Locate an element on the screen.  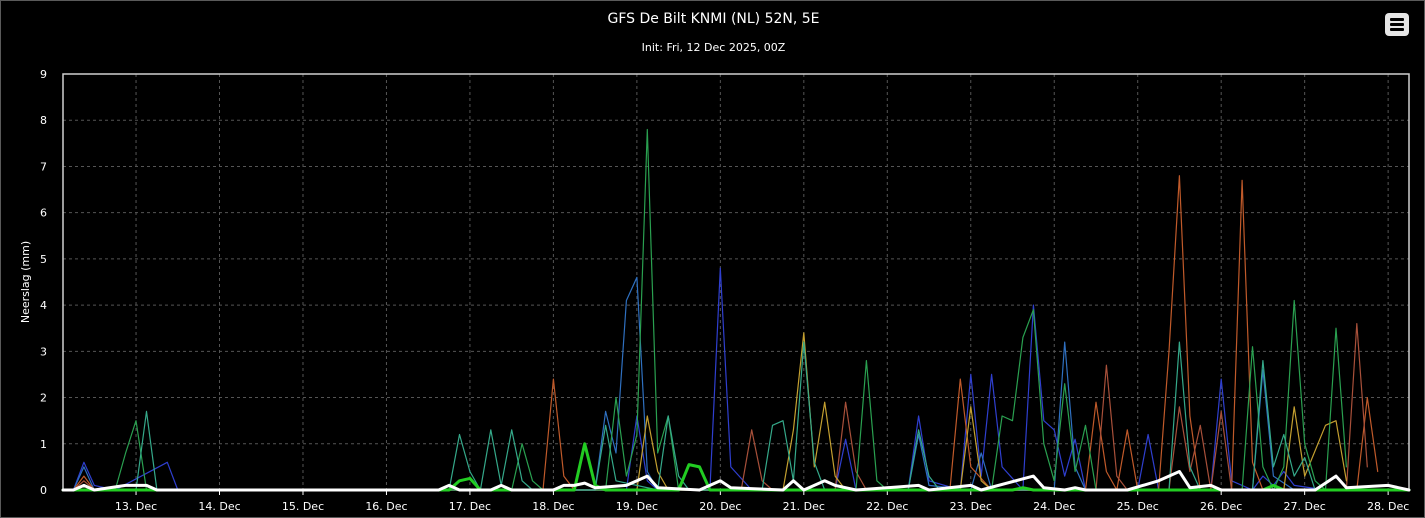
y-tick-label: 4 is located at coordinates (43, 305).